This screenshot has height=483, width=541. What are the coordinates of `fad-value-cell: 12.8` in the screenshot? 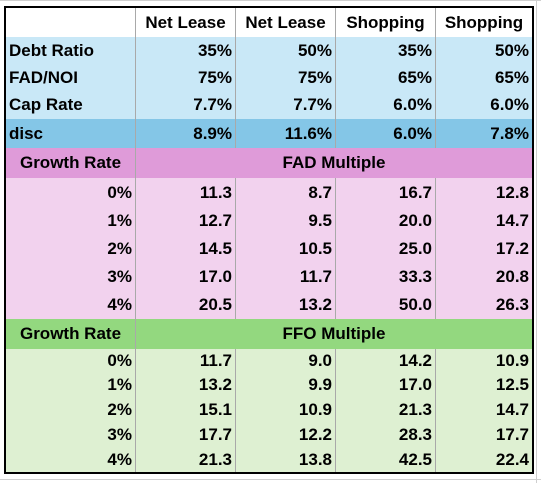 It's located at (512, 192).